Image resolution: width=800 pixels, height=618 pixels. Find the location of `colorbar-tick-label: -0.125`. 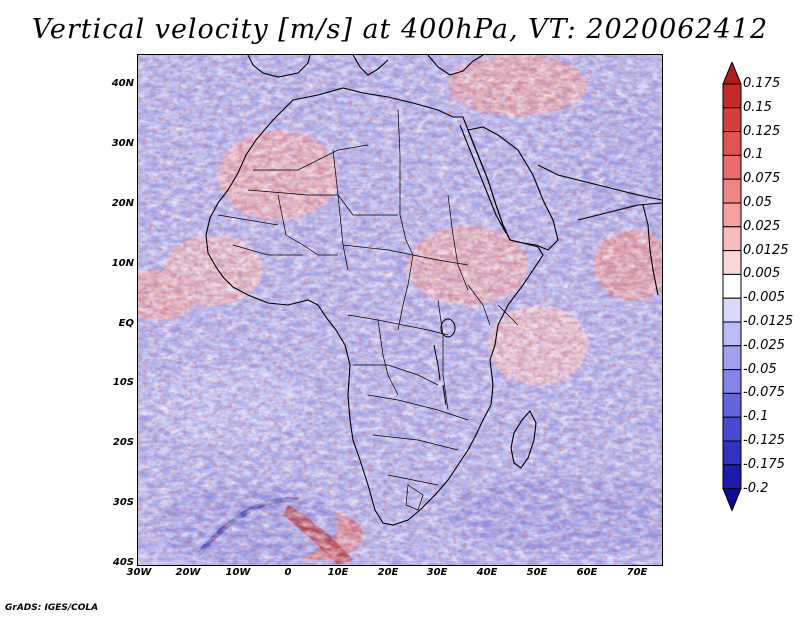

colorbar-tick-label: -0.125 is located at coordinates (764, 440).